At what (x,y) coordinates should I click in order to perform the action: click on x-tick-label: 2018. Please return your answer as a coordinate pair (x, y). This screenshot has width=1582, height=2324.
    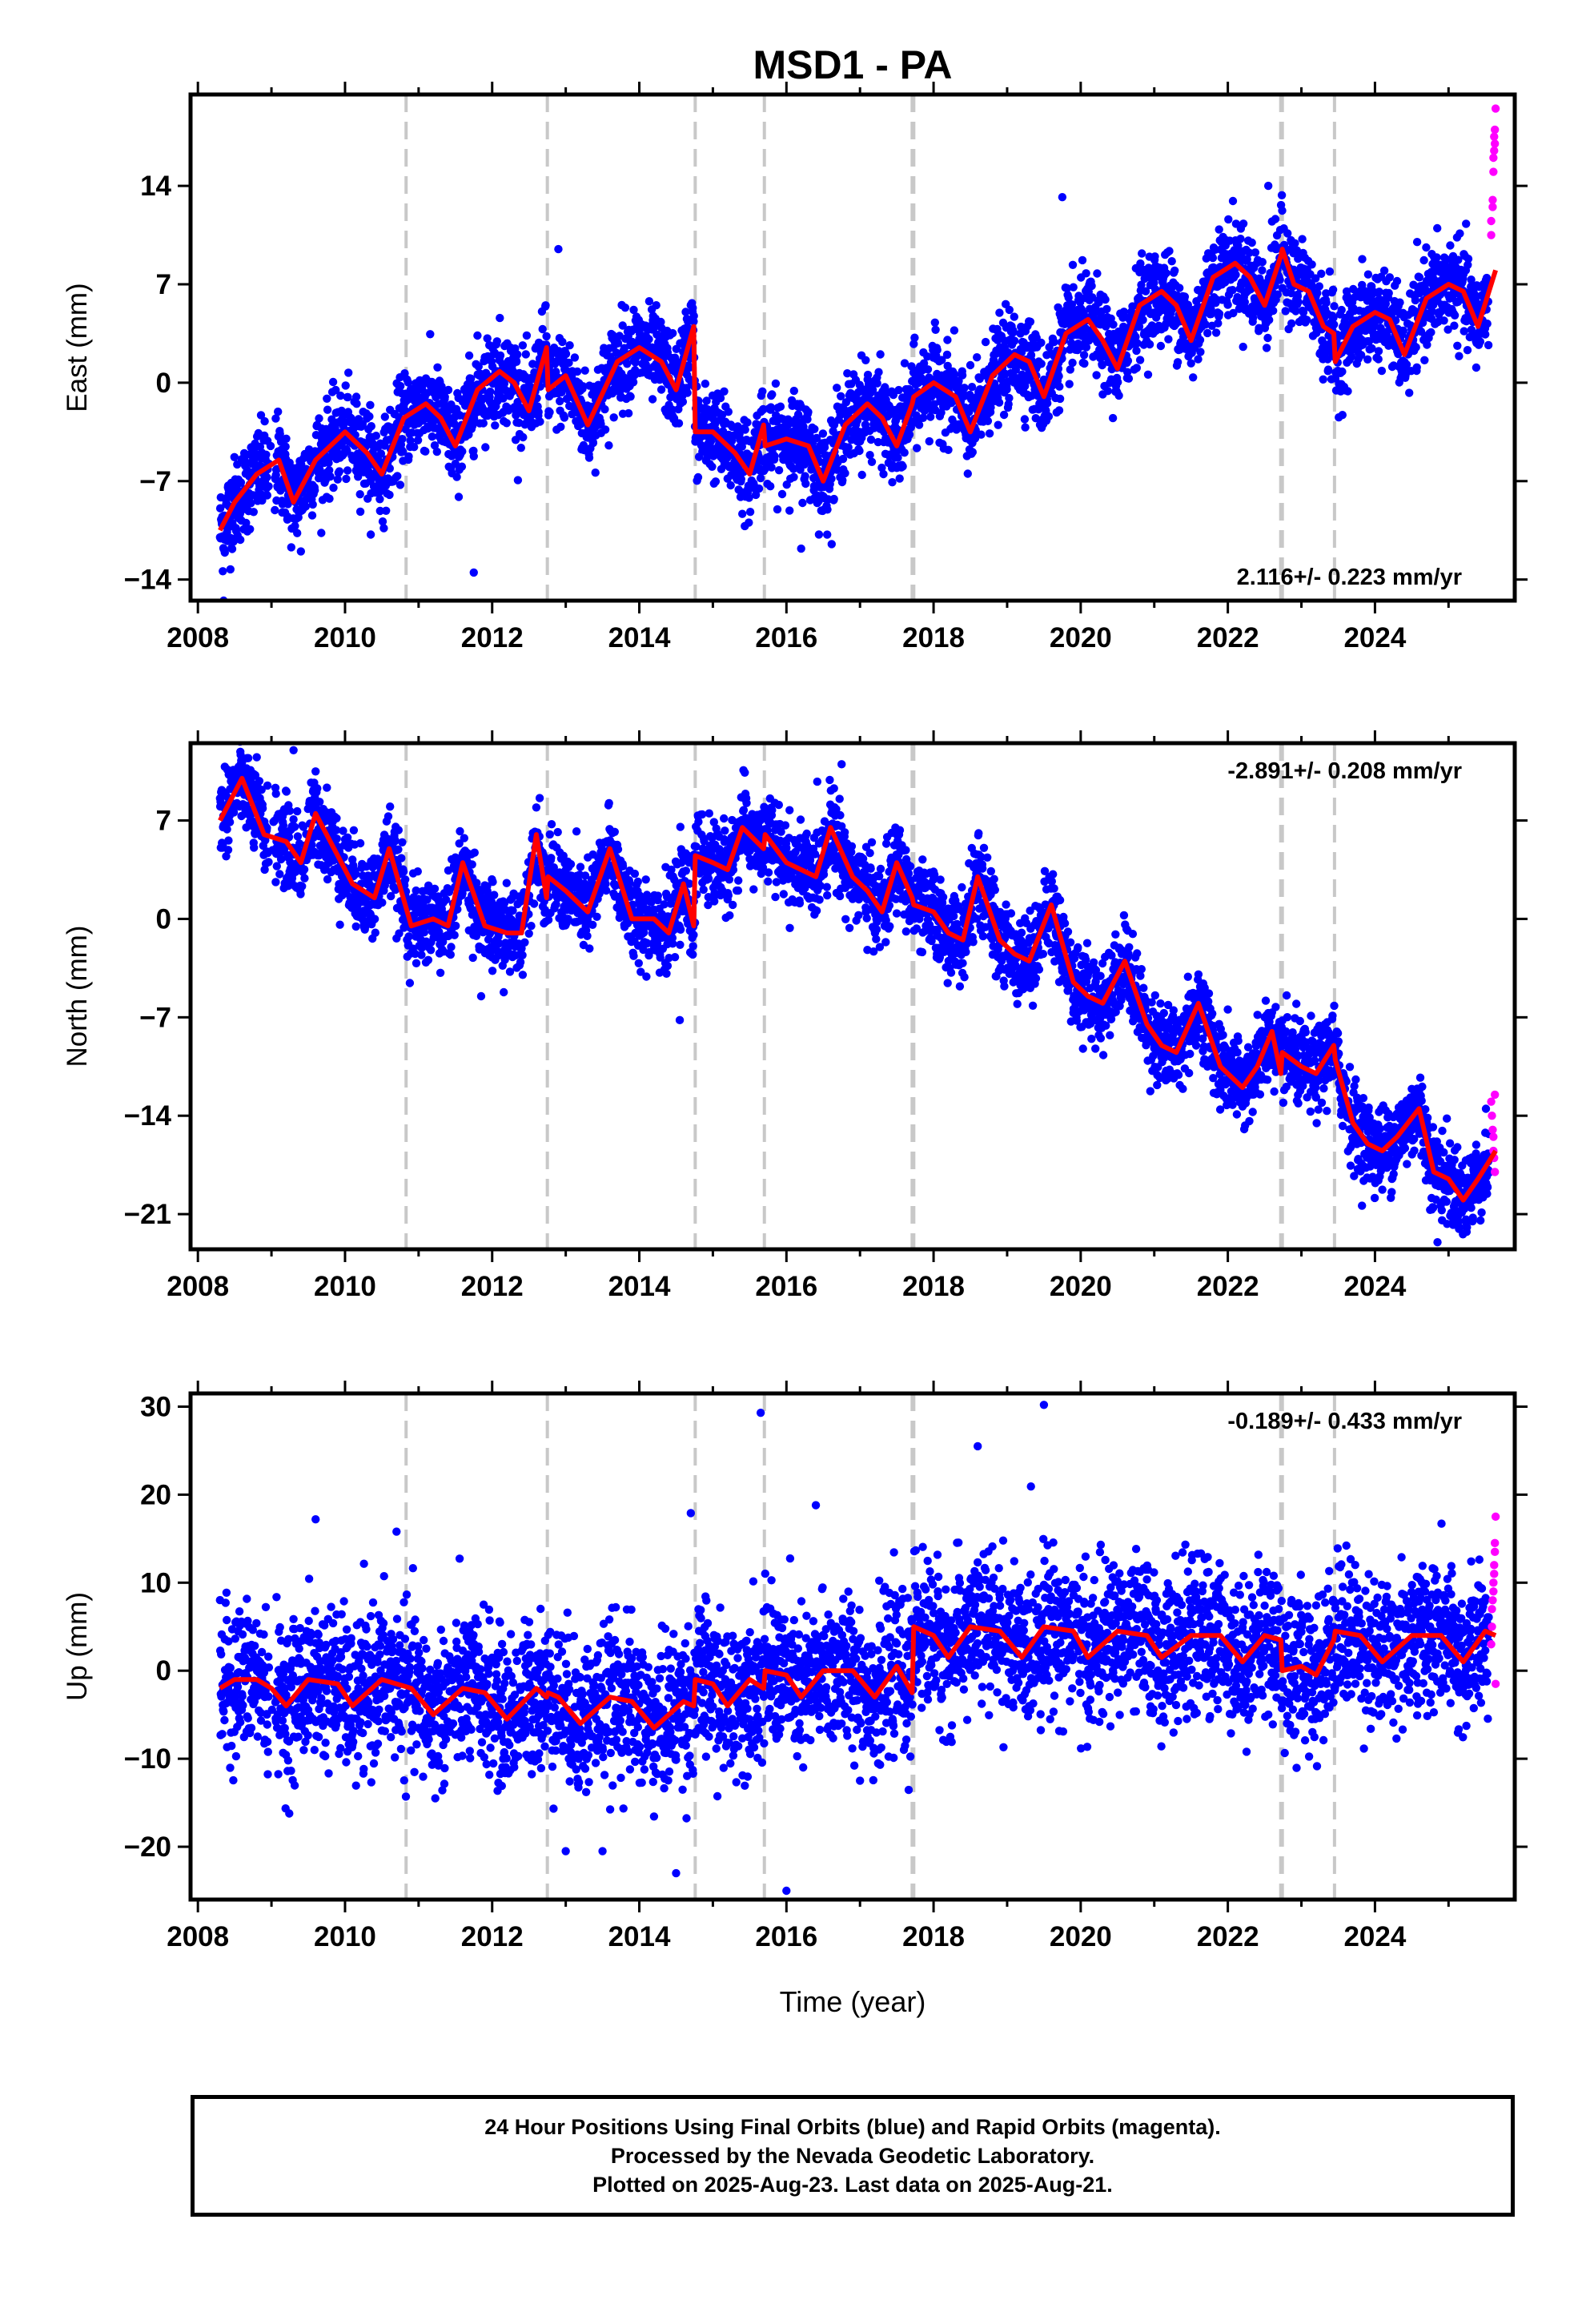
    Looking at the image, I should click on (933, 637).